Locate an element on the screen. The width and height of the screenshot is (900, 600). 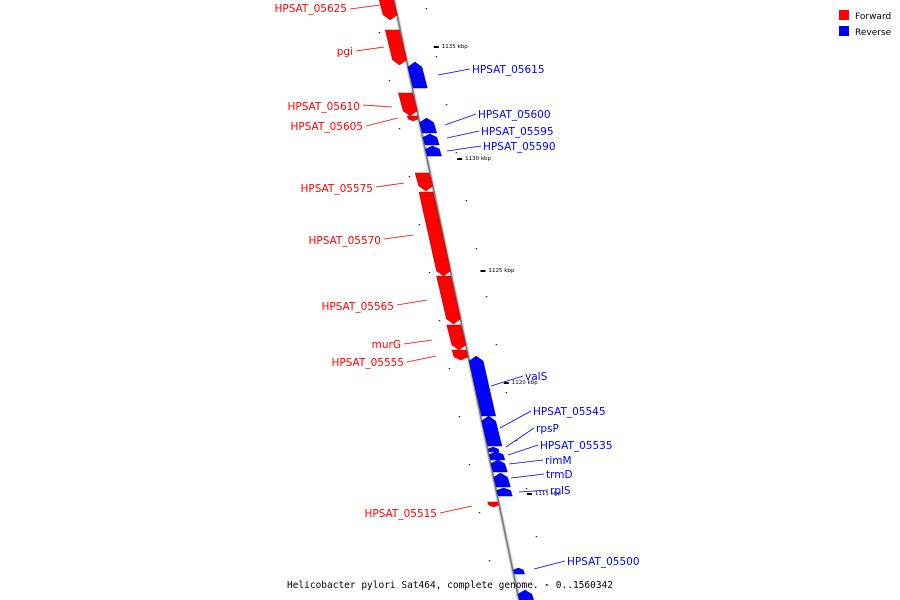
major-ticks: 1135 kbp 1130 kbp 1125 kbp 1120 kbp 1115 kbp is located at coordinates (497, 270).